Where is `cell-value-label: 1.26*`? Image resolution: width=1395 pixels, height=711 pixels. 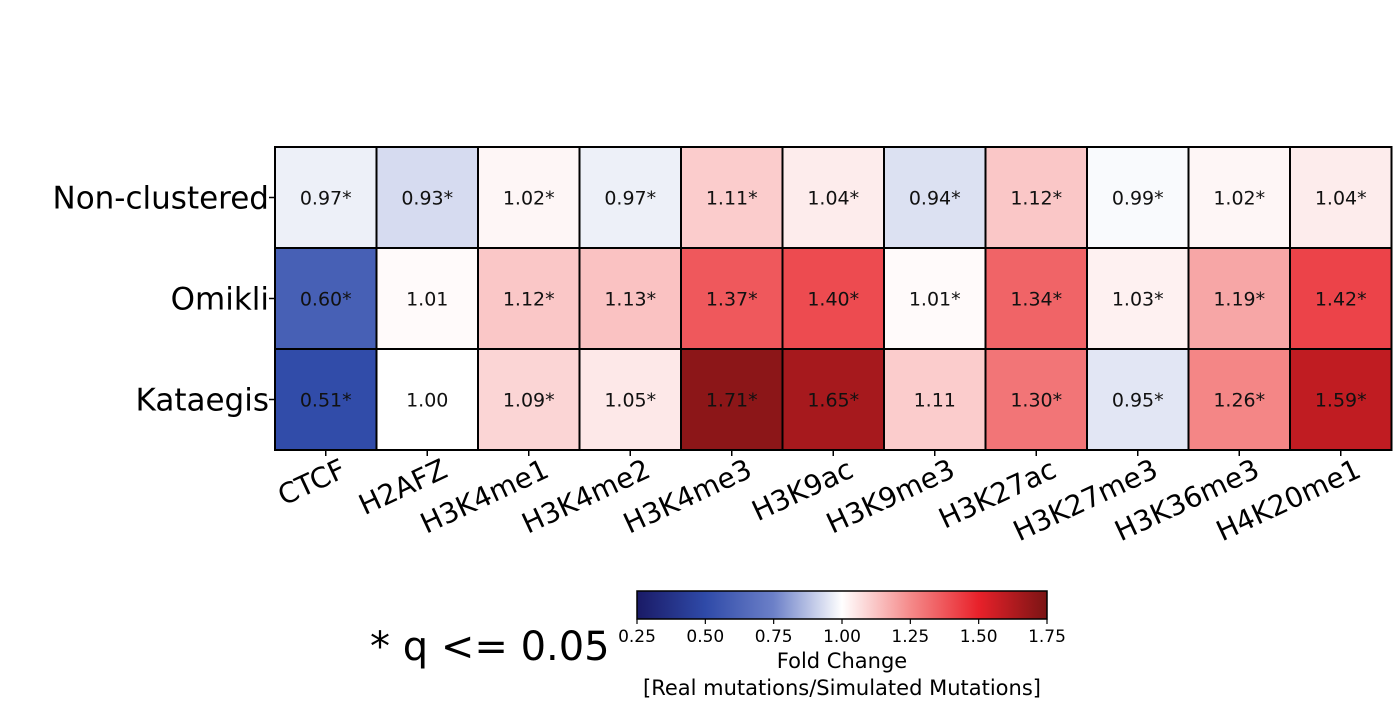 cell-value-label: 1.26* is located at coordinates (1239, 401).